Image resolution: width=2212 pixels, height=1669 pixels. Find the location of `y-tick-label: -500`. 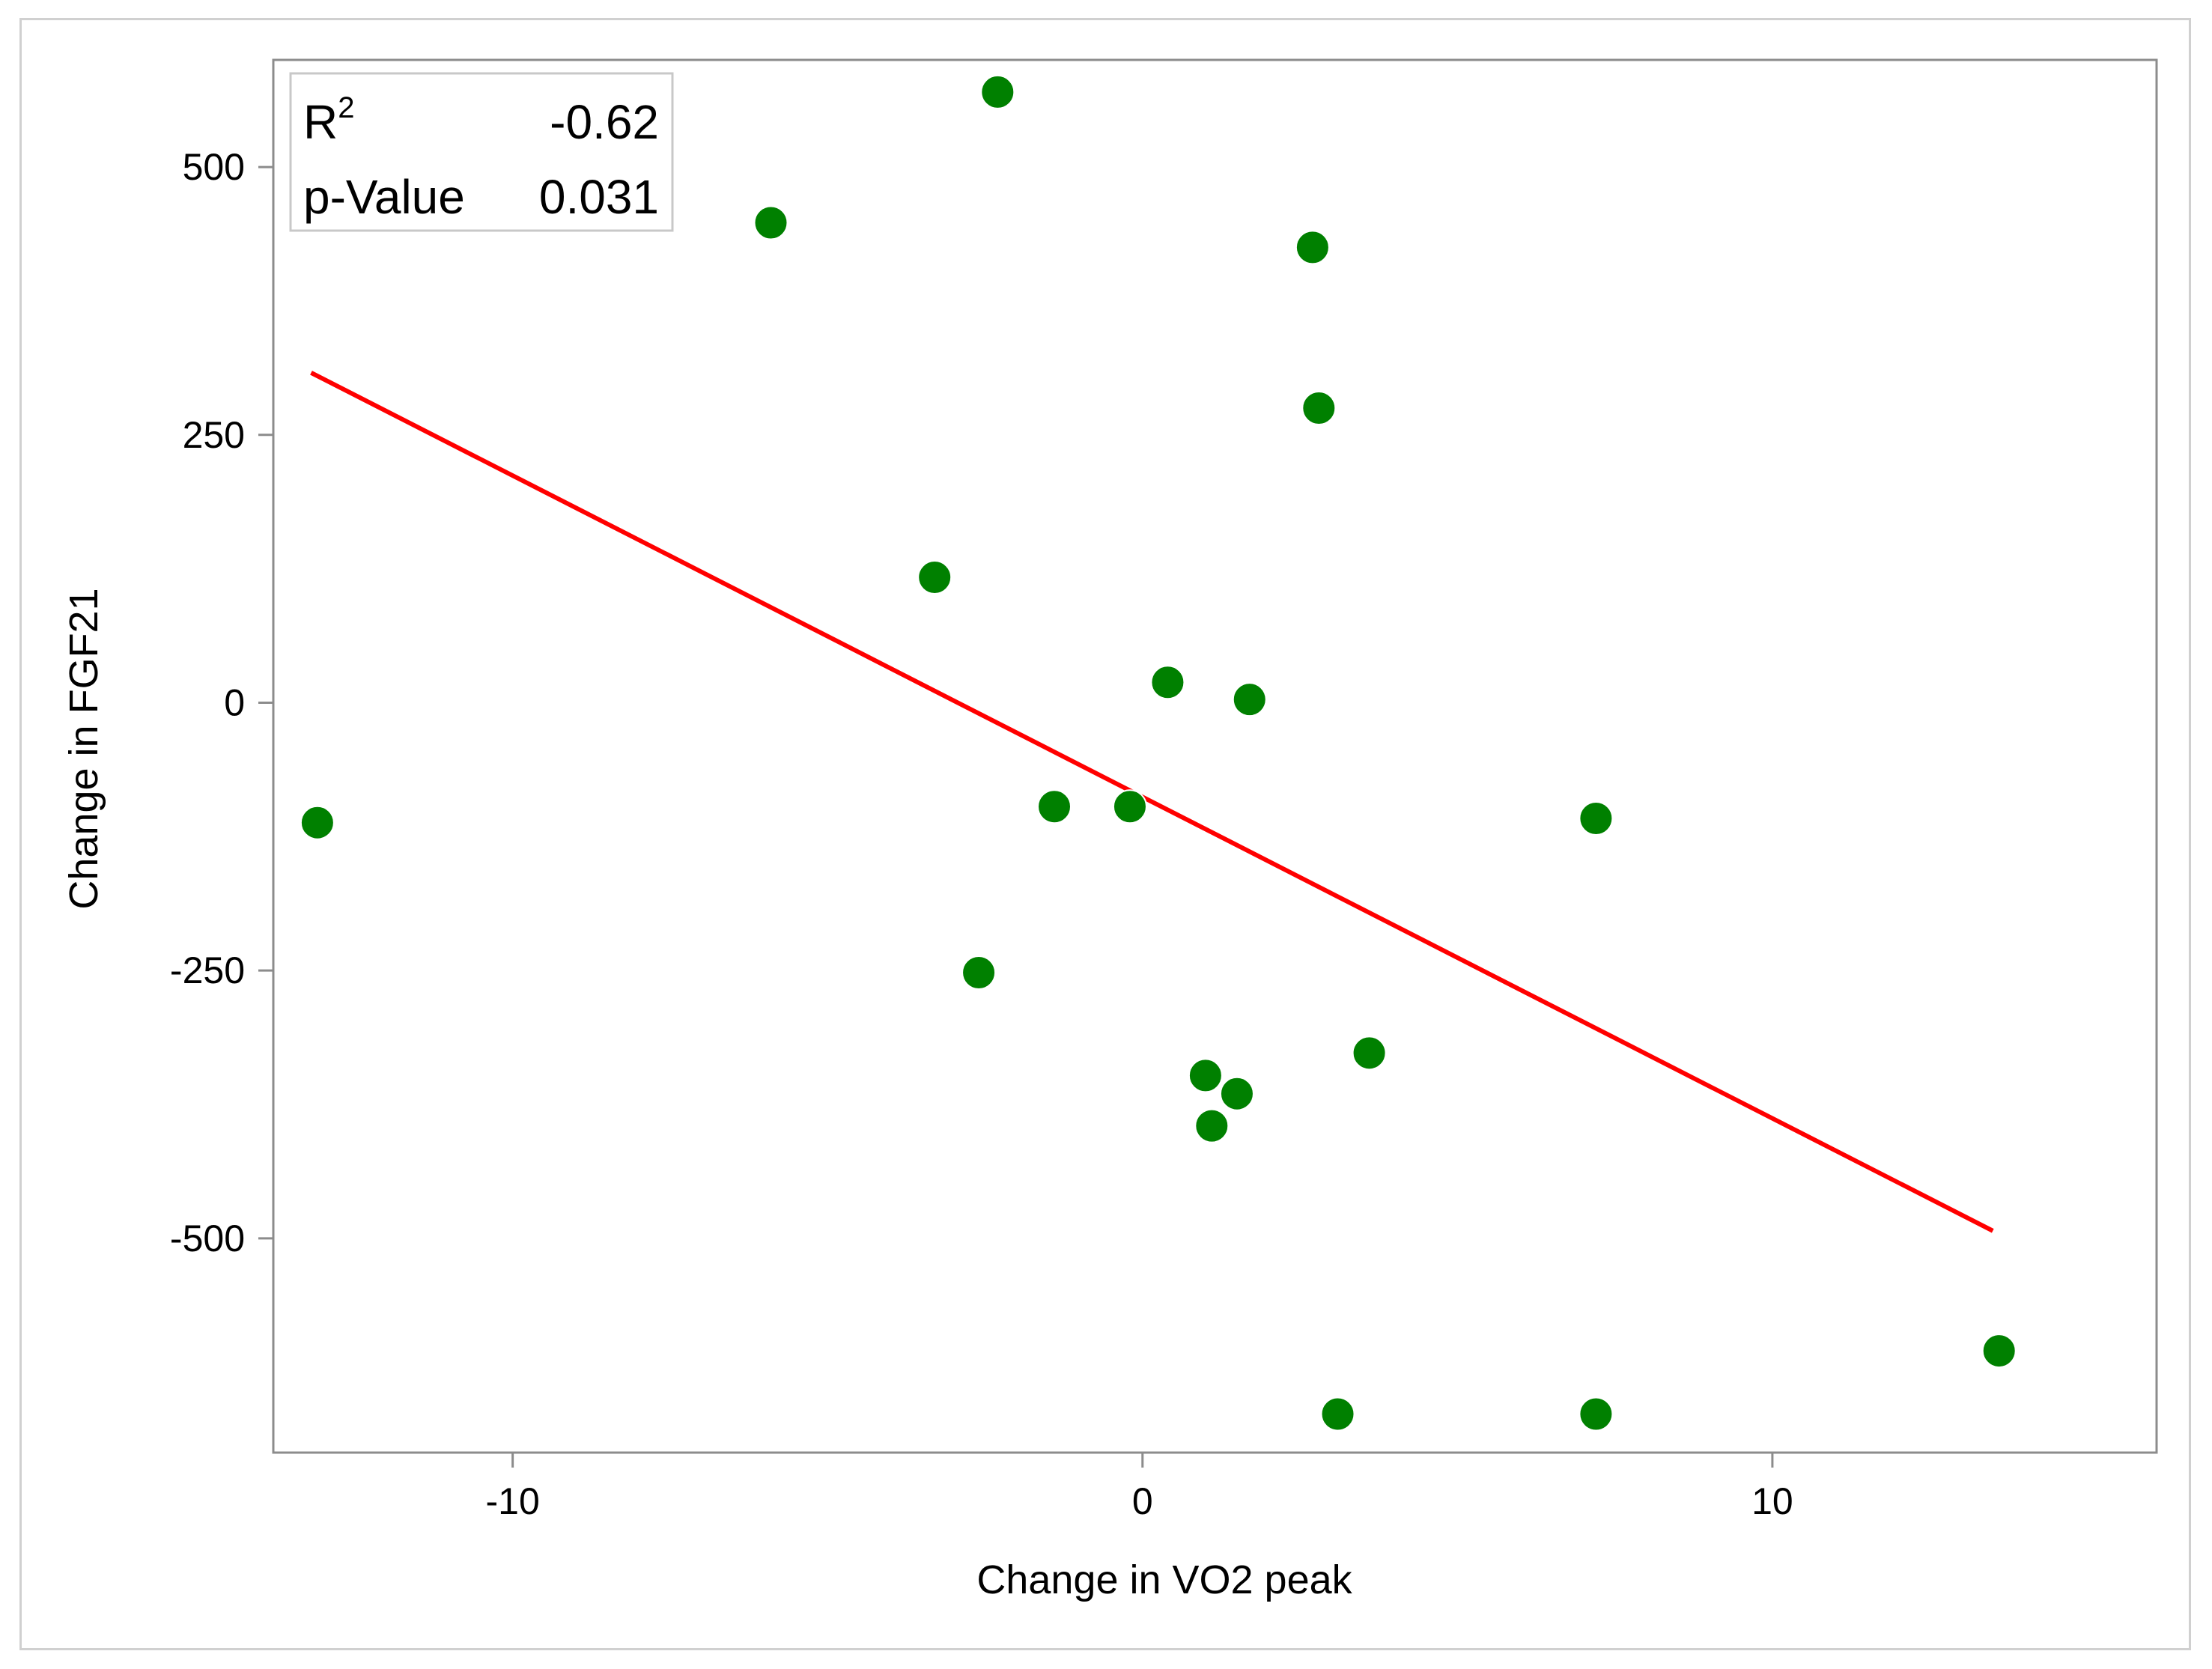

y-tick-label: -500 is located at coordinates (207, 1238).